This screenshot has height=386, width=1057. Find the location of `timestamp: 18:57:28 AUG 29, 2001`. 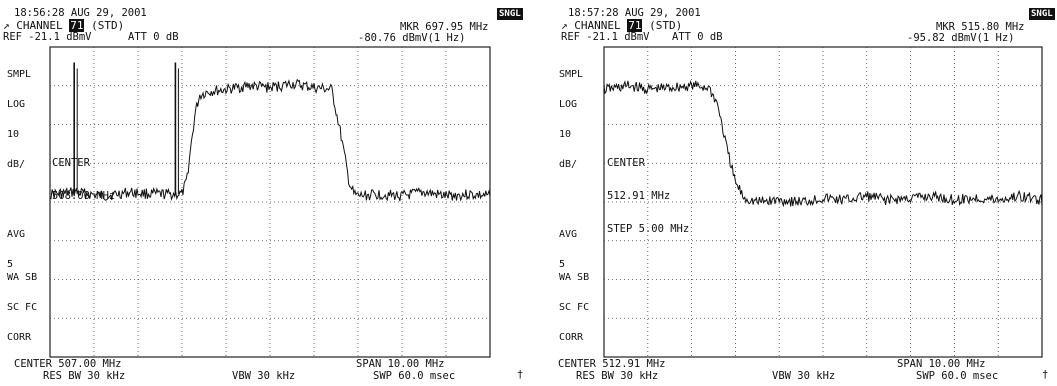

timestamp: 18:57:28 AUG 29, 2001 is located at coordinates (634, 13).